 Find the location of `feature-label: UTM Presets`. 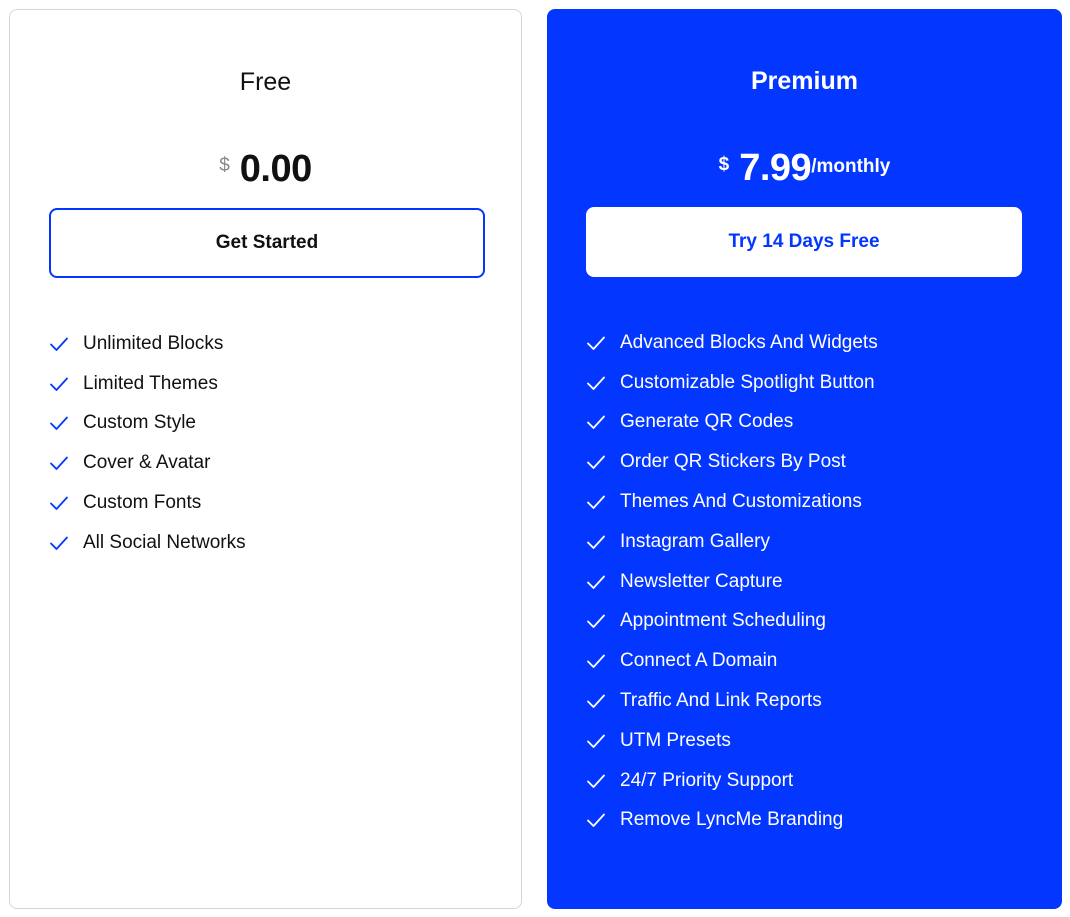

feature-label: UTM Presets is located at coordinates (675, 740).